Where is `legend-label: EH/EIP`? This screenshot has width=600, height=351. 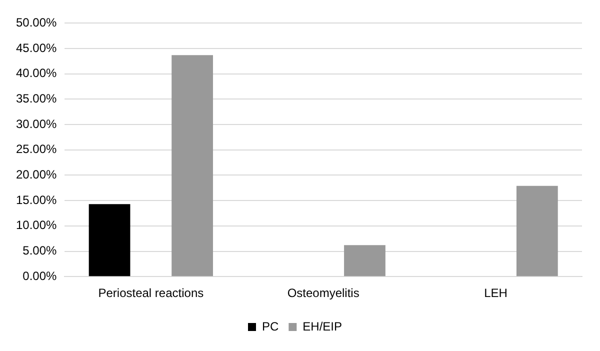
legend-label: EH/EIP is located at coordinates (322, 326).